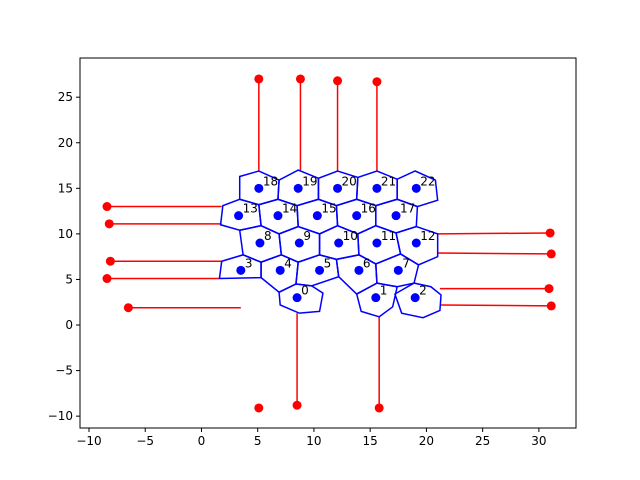 Image resolution: width=640 pixels, height=480 pixels. What do you see at coordinates (145, 441) in the screenshot?
I see `x-tick-label: −5` at bounding box center [145, 441].